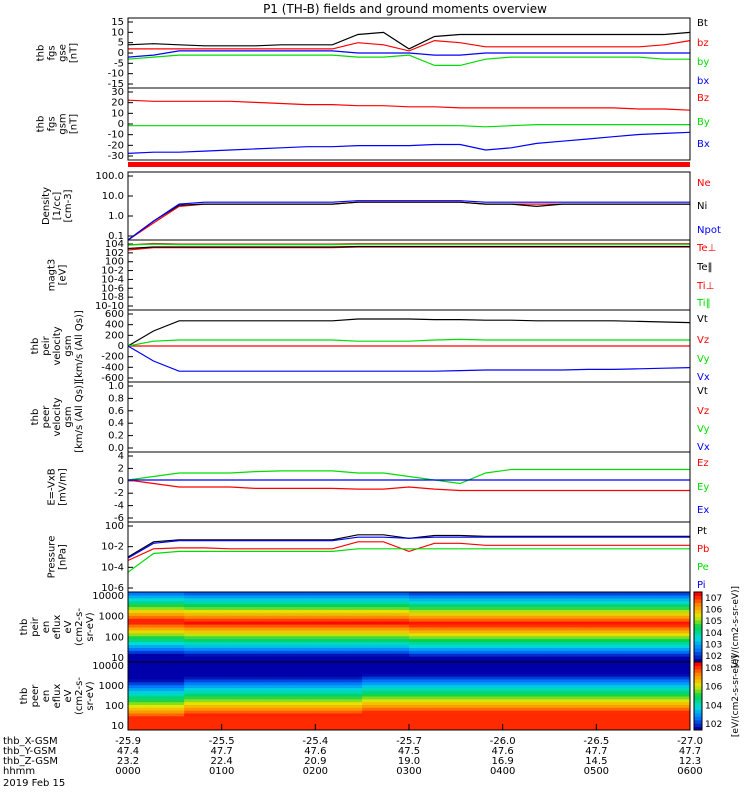 This screenshot has height=800, width=750. What do you see at coordinates (502, 771) in the screenshot?
I see `time-label: 0400` at bounding box center [502, 771].